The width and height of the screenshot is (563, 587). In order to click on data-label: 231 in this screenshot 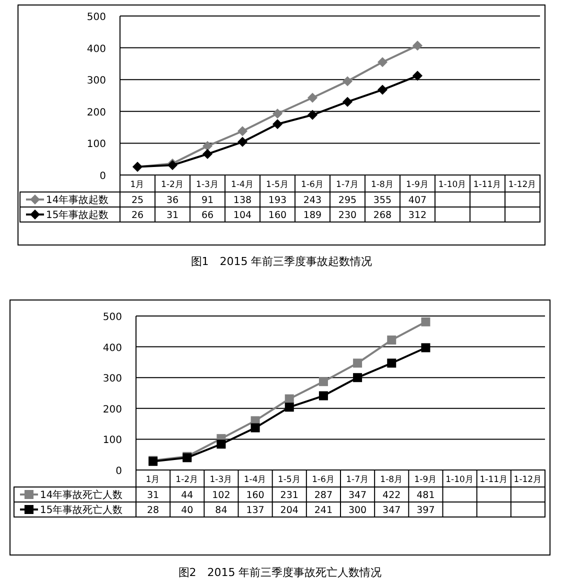, I will do `click(289, 495)`.